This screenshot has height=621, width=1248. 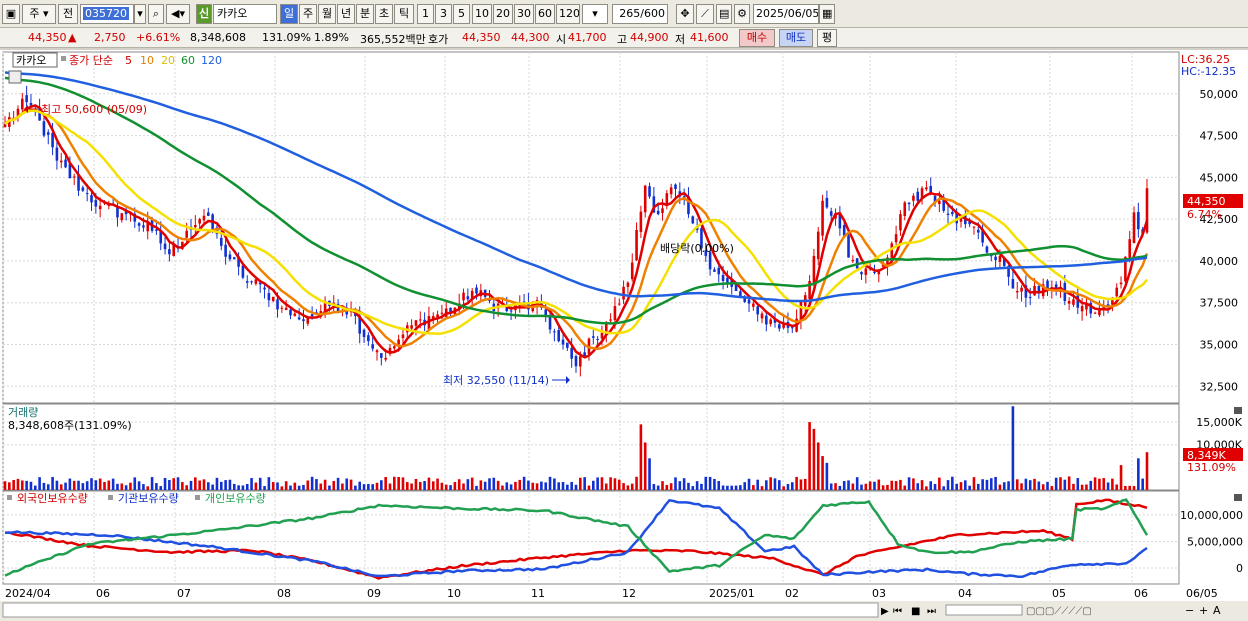 What do you see at coordinates (697, 248) in the screenshot?
I see `dividend-annotation: 배당락(0.00%)` at bounding box center [697, 248].